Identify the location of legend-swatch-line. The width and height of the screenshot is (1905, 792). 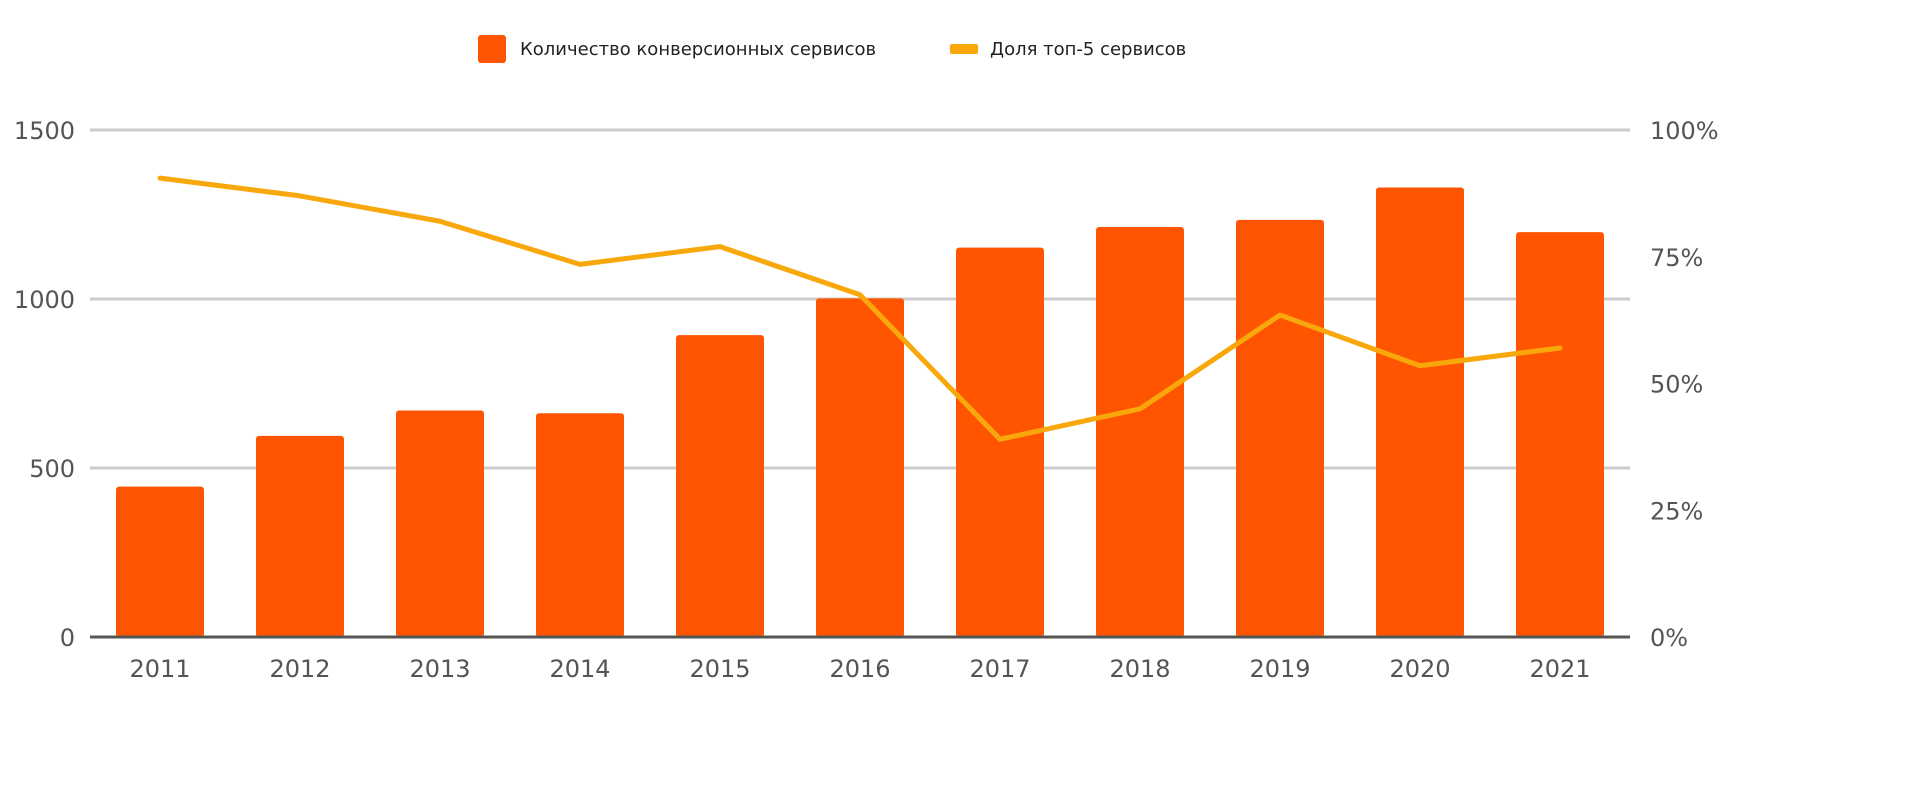
(964, 49).